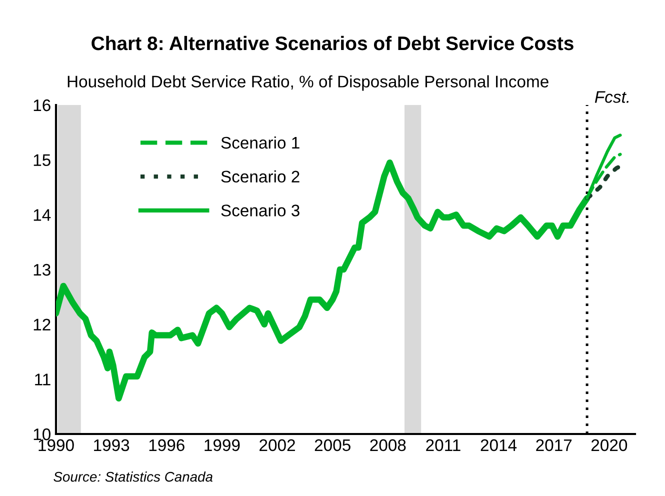 The height and width of the screenshot is (496, 665). Describe the element at coordinates (42, 270) in the screenshot. I see `y-tick-label: 13` at that location.